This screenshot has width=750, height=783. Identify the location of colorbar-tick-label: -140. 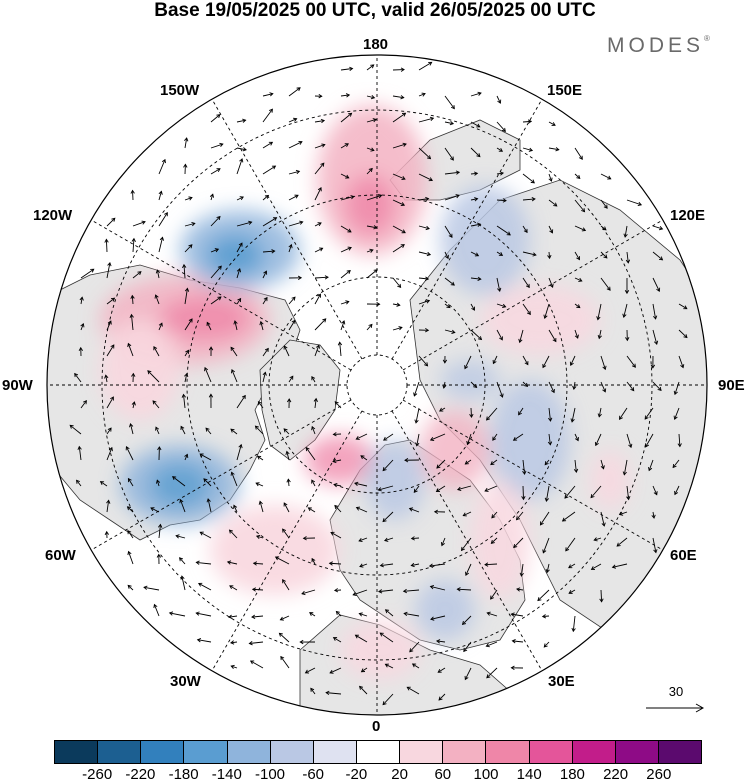
(226, 774).